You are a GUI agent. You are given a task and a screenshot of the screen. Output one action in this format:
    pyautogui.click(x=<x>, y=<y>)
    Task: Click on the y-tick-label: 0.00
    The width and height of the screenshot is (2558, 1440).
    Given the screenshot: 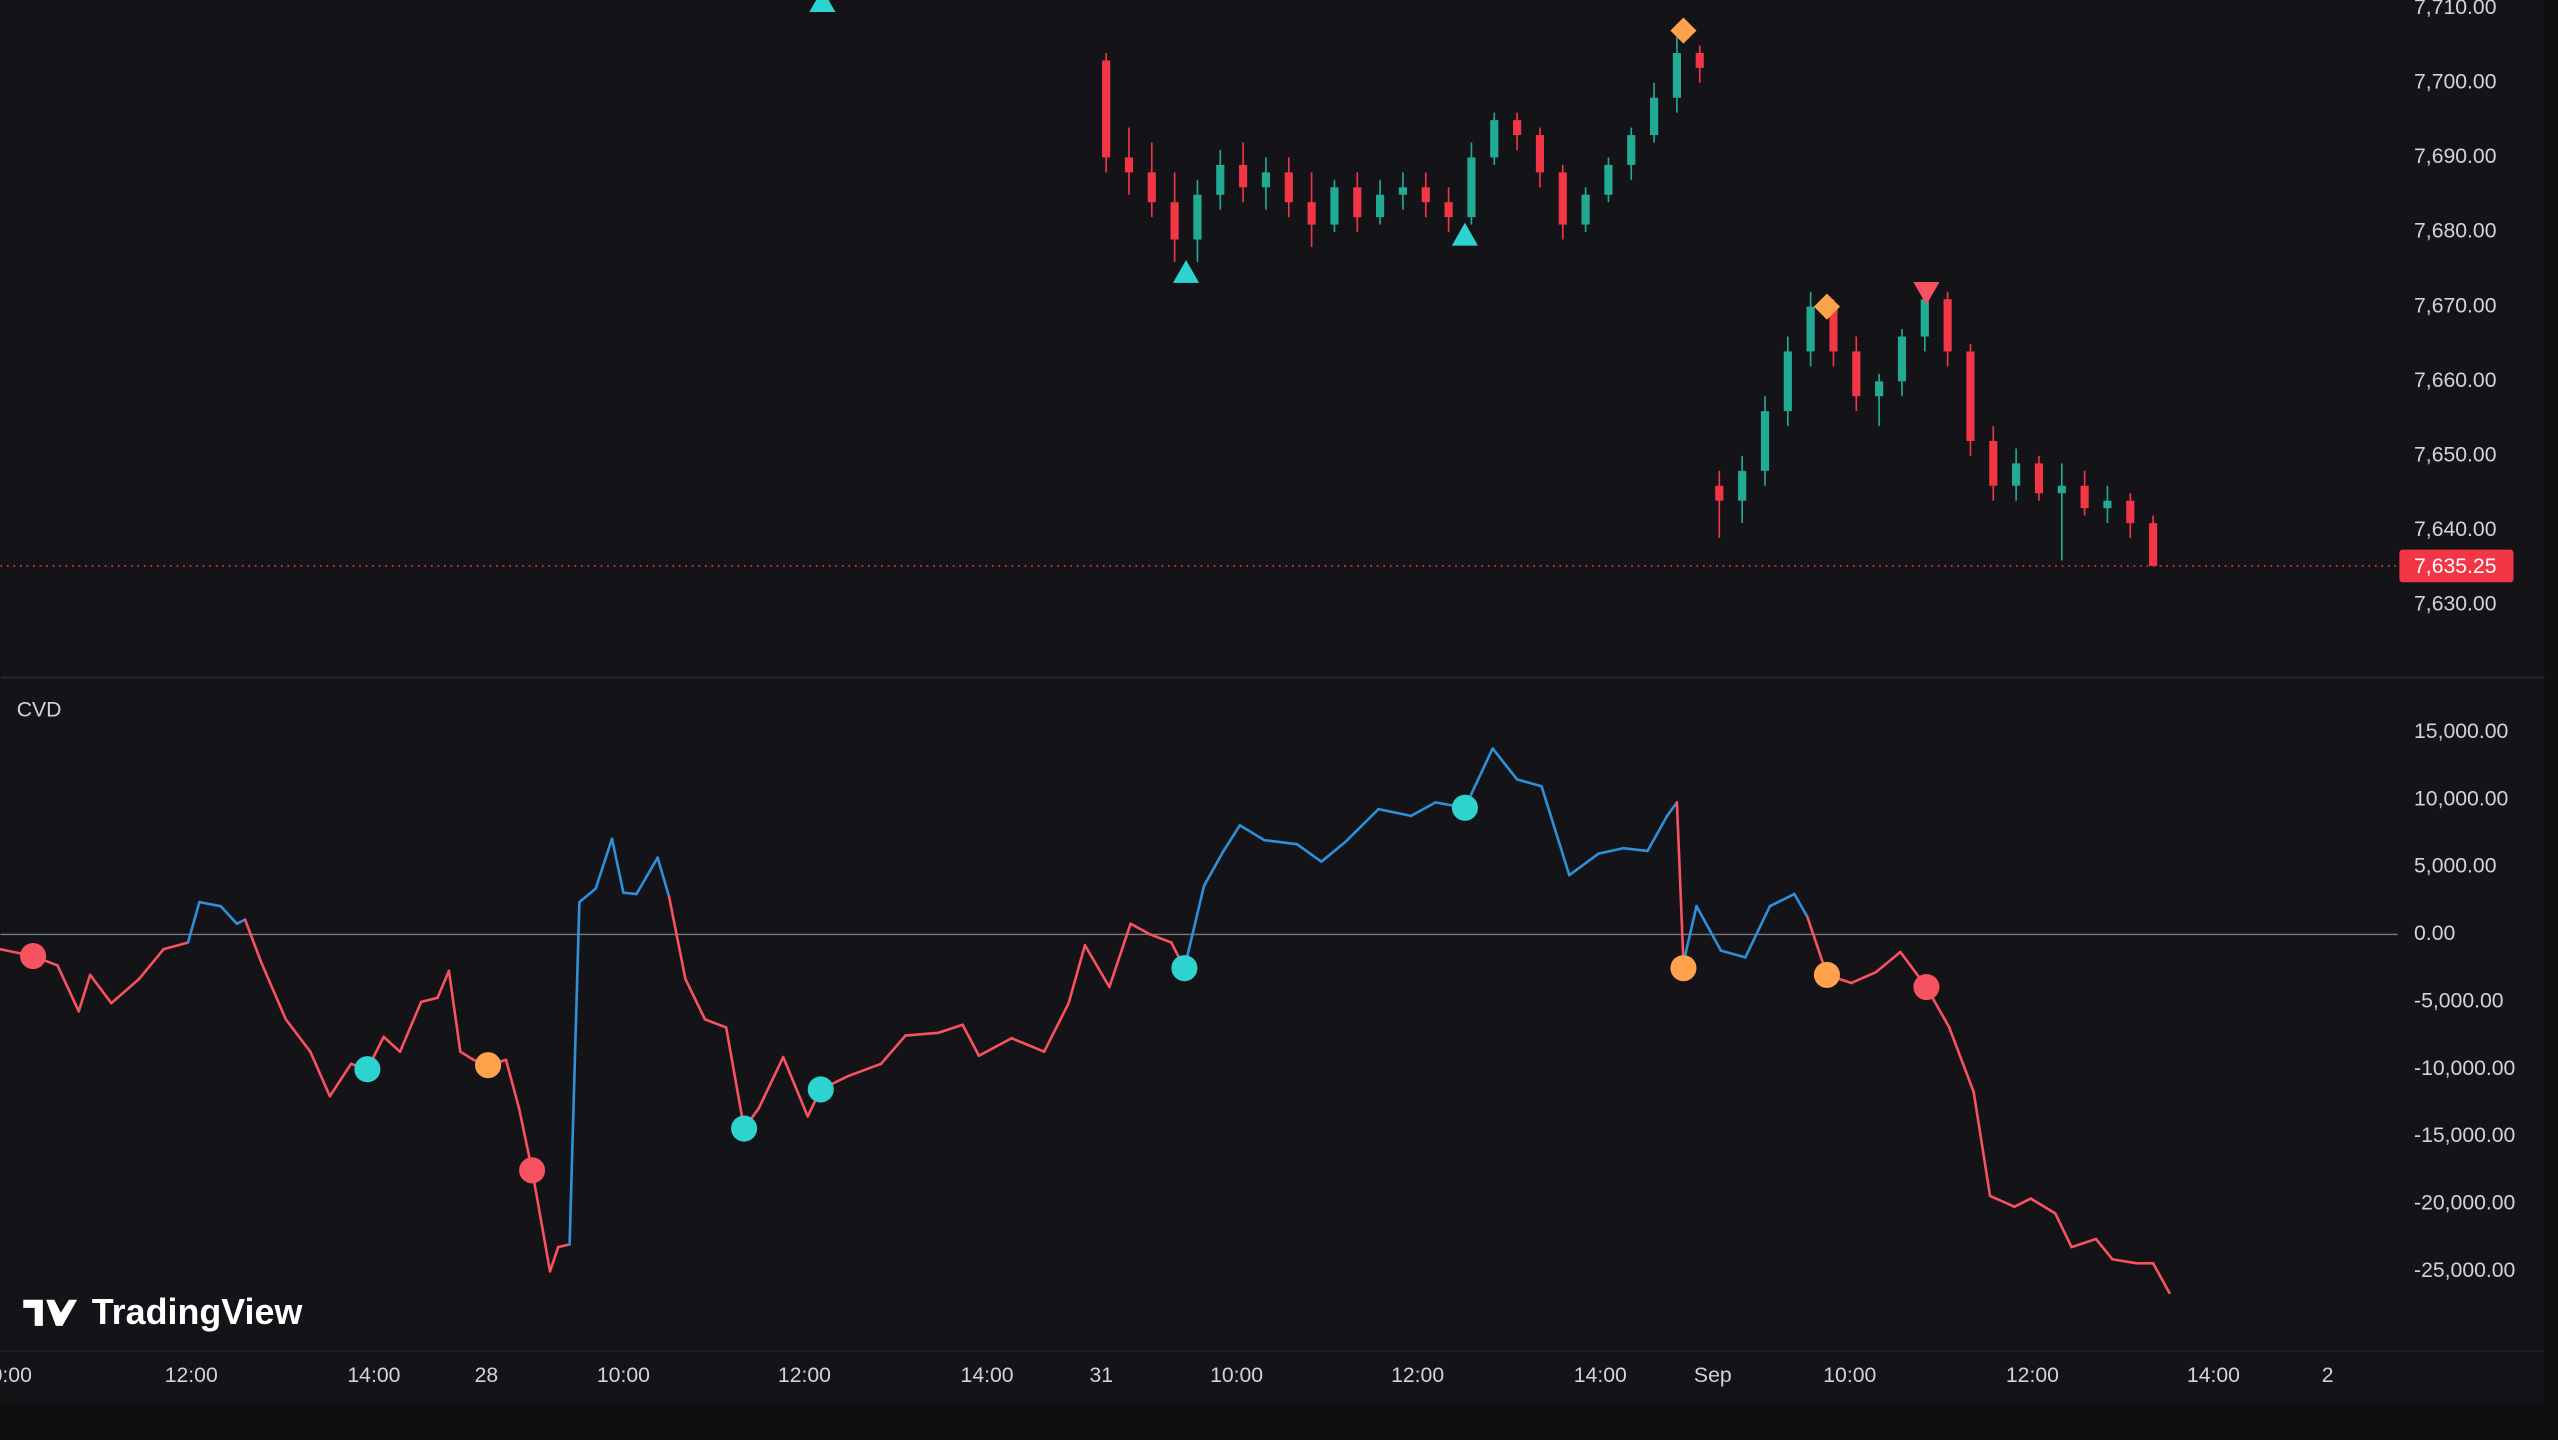 What is the action you would take?
    pyautogui.click(x=2434, y=933)
    